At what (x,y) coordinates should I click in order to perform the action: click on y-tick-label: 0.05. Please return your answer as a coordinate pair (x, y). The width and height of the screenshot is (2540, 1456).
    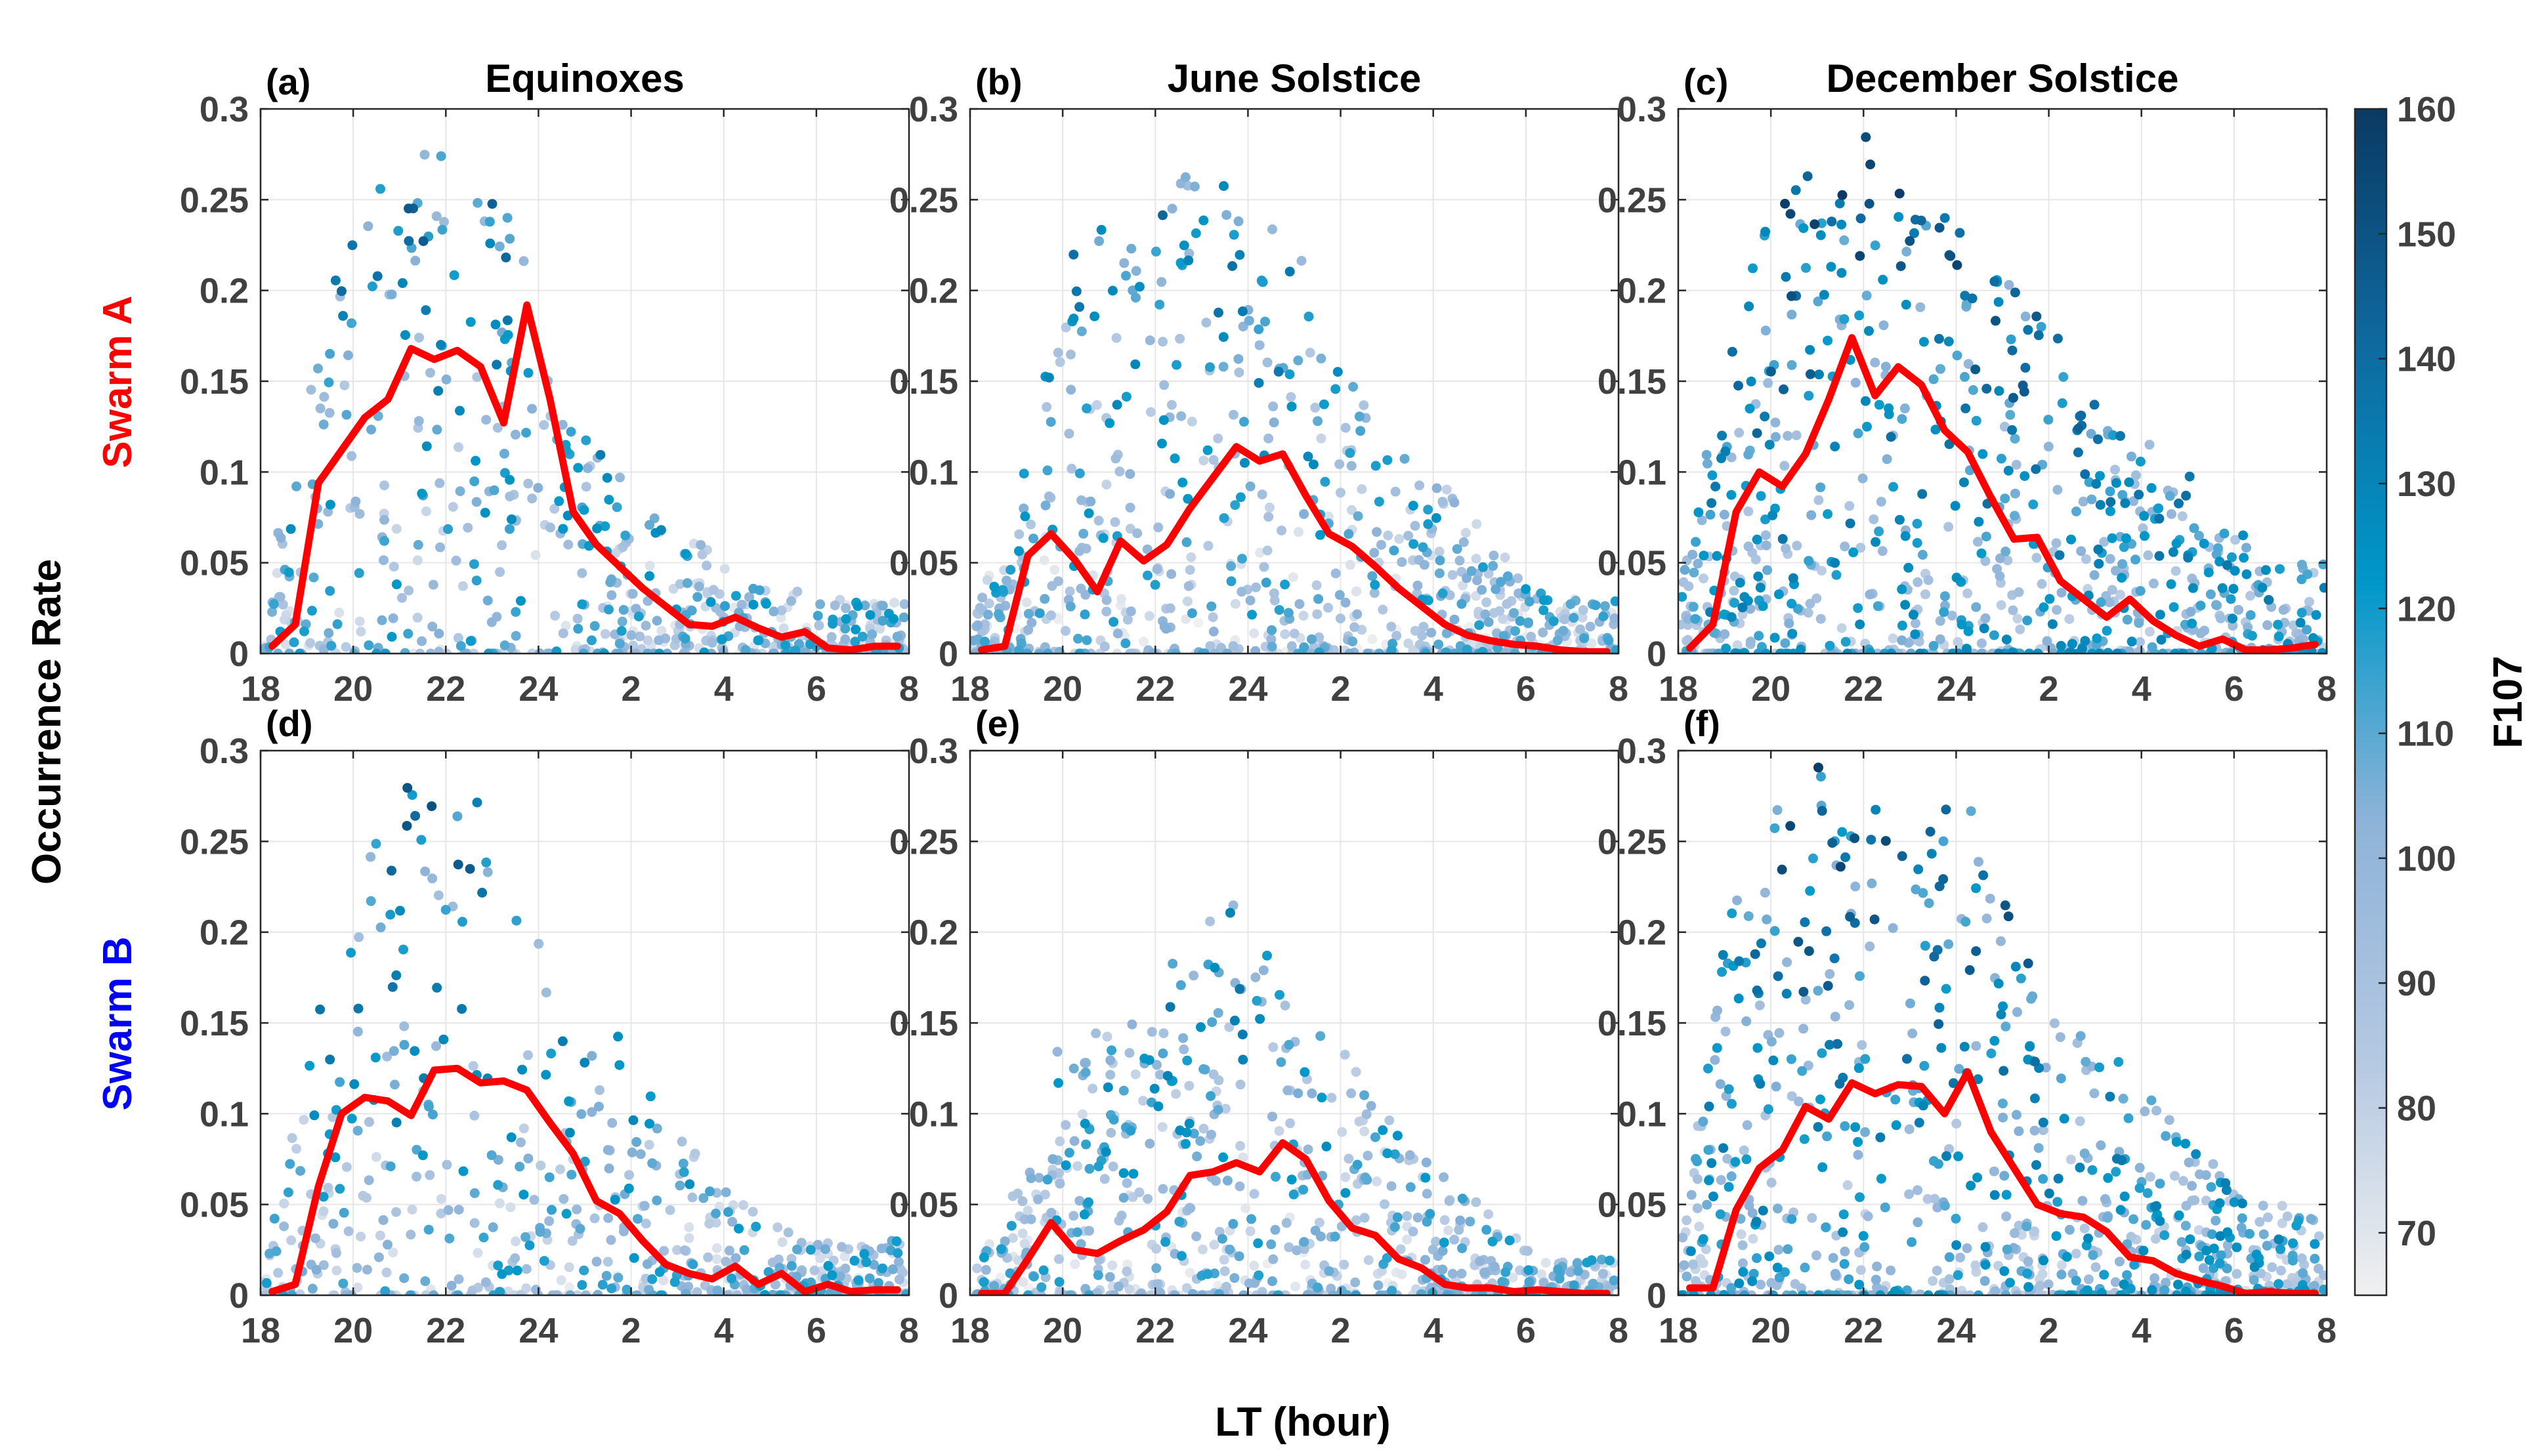
    Looking at the image, I should click on (923, 563).